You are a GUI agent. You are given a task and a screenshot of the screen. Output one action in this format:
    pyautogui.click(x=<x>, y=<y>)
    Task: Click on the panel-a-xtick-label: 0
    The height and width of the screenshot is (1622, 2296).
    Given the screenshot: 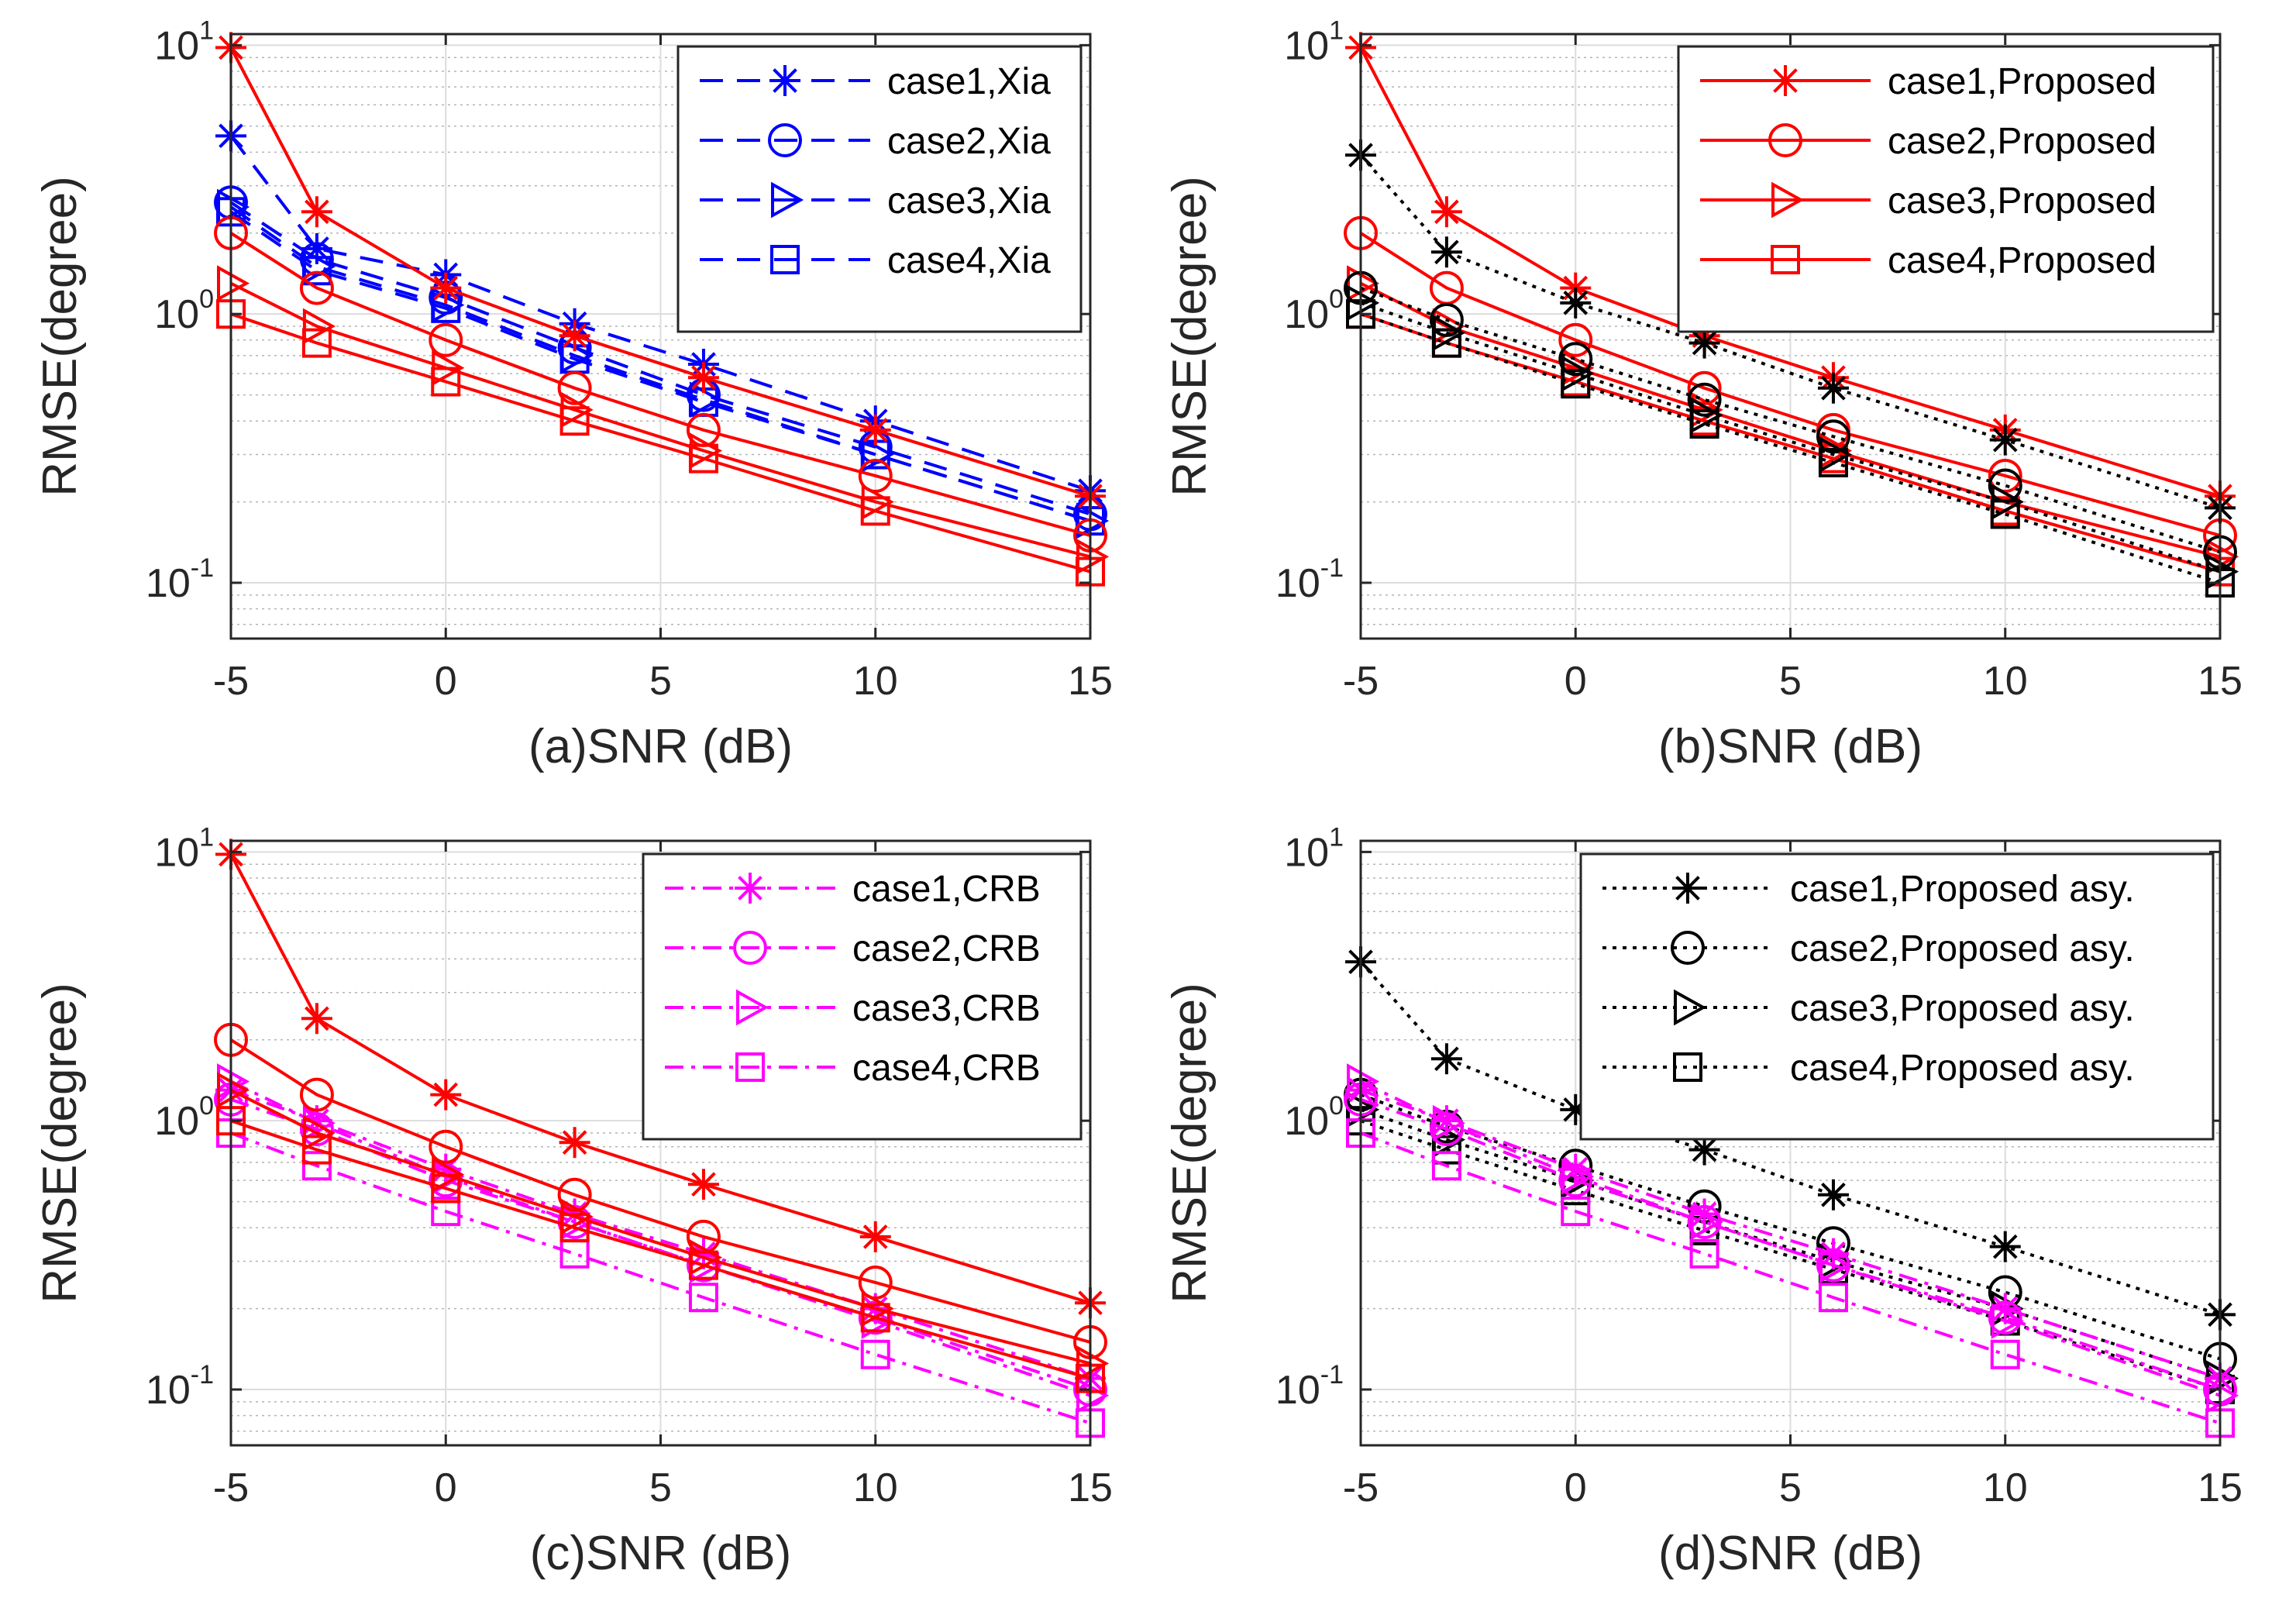 What is the action you would take?
    pyautogui.click(x=446, y=681)
    